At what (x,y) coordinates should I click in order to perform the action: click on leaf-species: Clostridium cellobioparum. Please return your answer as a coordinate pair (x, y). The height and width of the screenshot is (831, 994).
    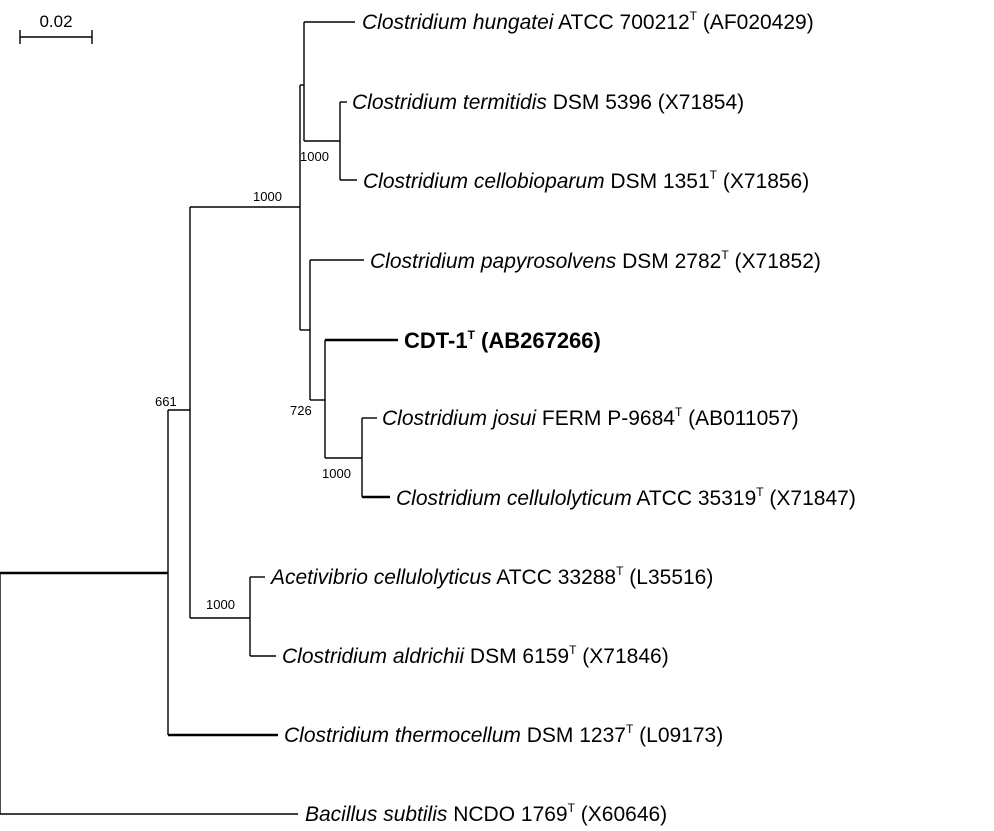
    Looking at the image, I should click on (484, 181).